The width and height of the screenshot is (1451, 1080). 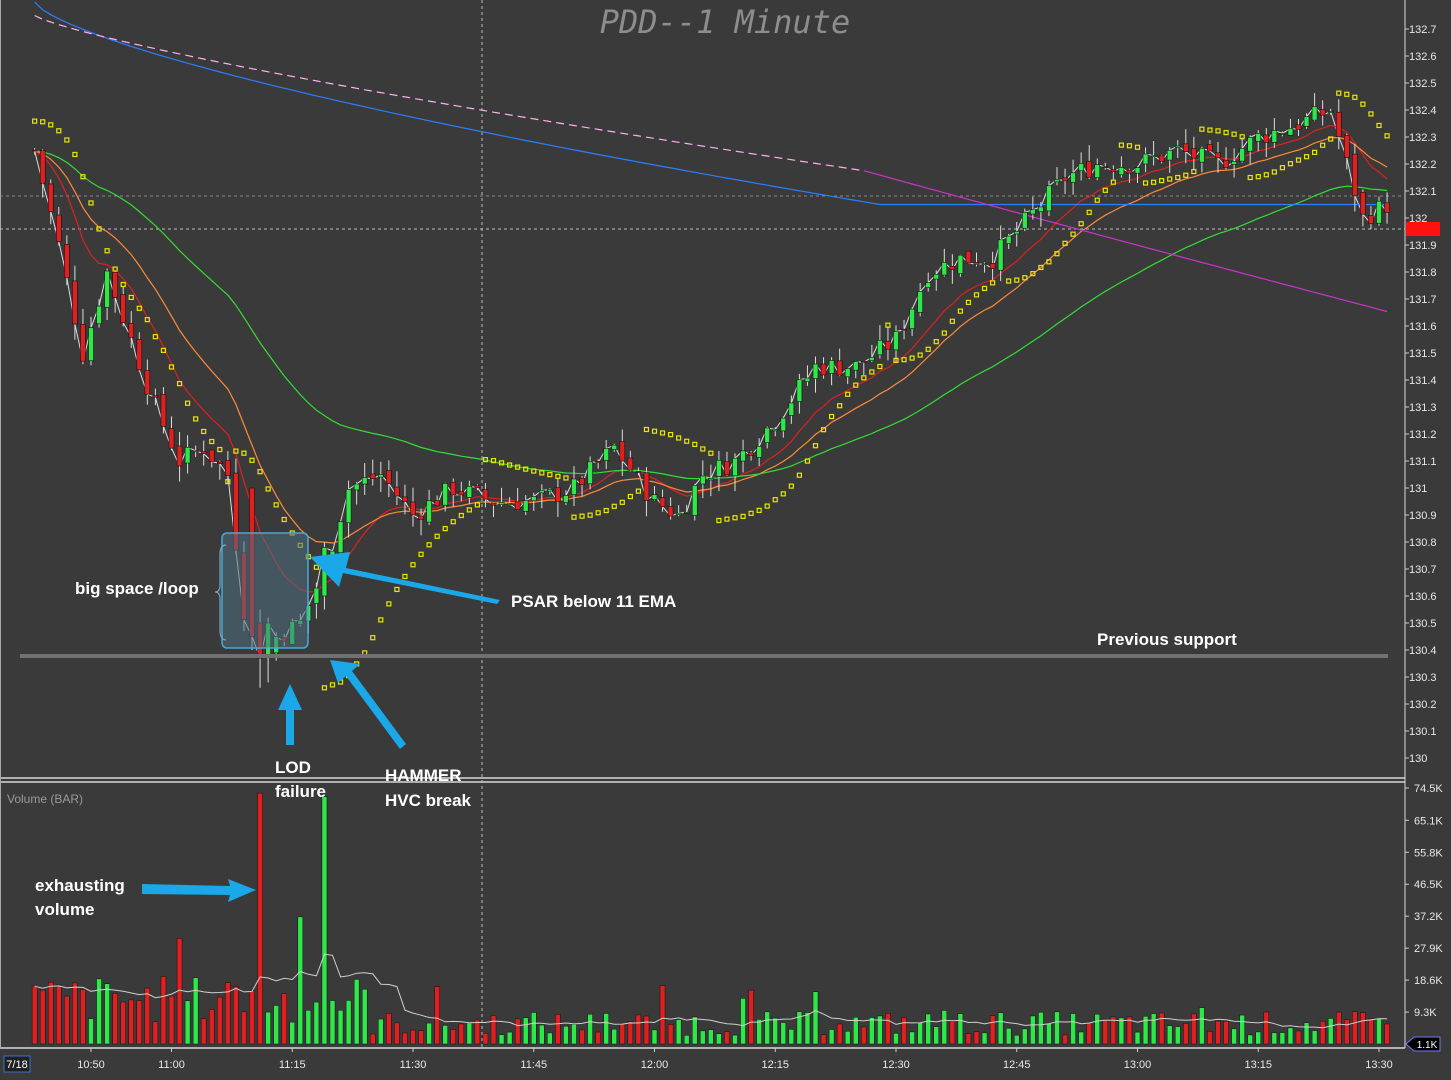 I want to click on big-space-box, so click(x=265, y=590).